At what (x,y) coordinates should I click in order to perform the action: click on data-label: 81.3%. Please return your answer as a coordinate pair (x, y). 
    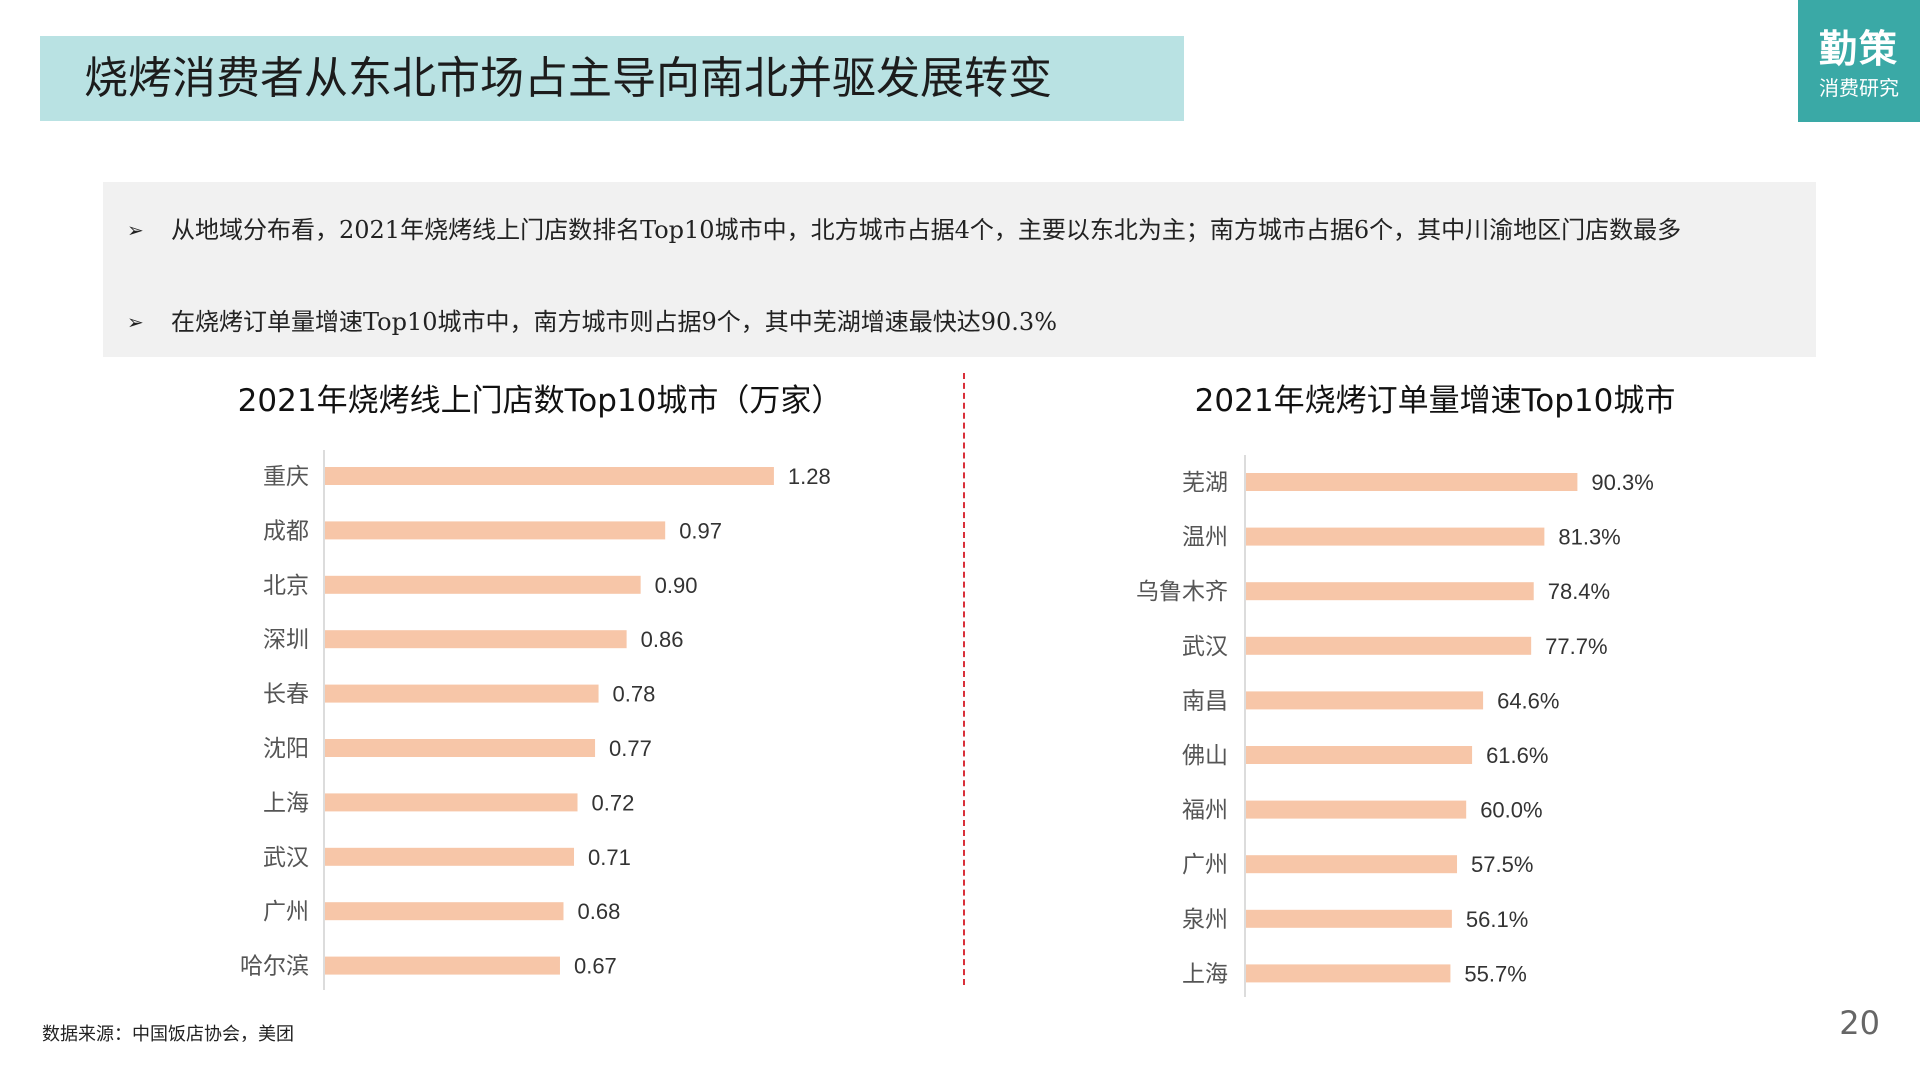
    Looking at the image, I should click on (1589, 537).